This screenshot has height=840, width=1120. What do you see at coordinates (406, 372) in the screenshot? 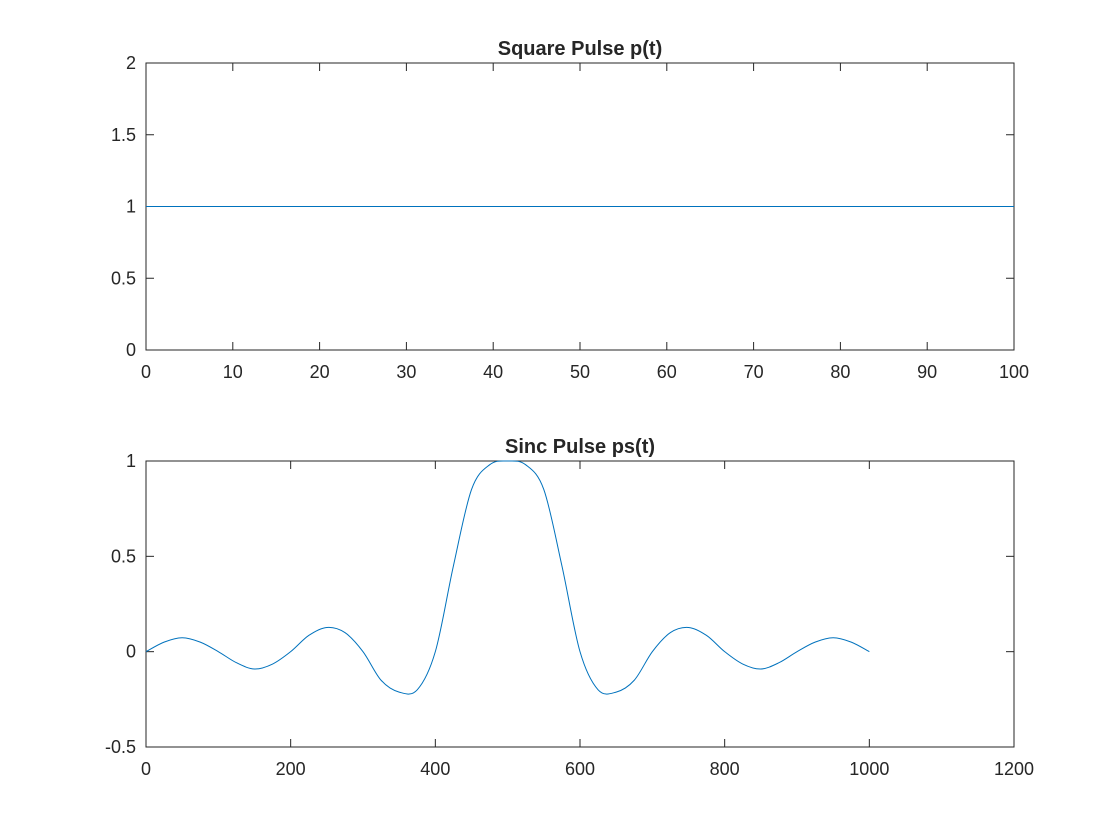
I see `square-pulse-x-tick-label: 30` at bounding box center [406, 372].